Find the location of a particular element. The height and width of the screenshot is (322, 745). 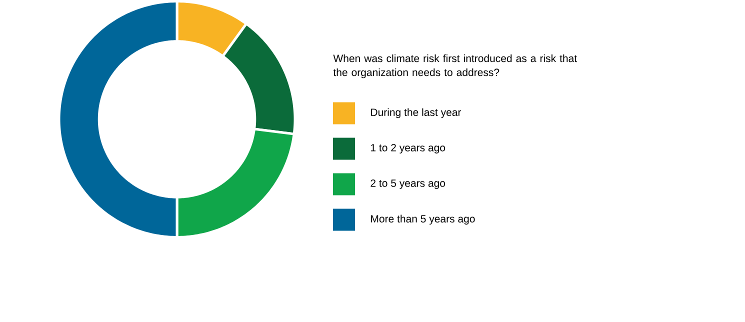

legend-label: More than 5 years ago is located at coordinates (423, 219).